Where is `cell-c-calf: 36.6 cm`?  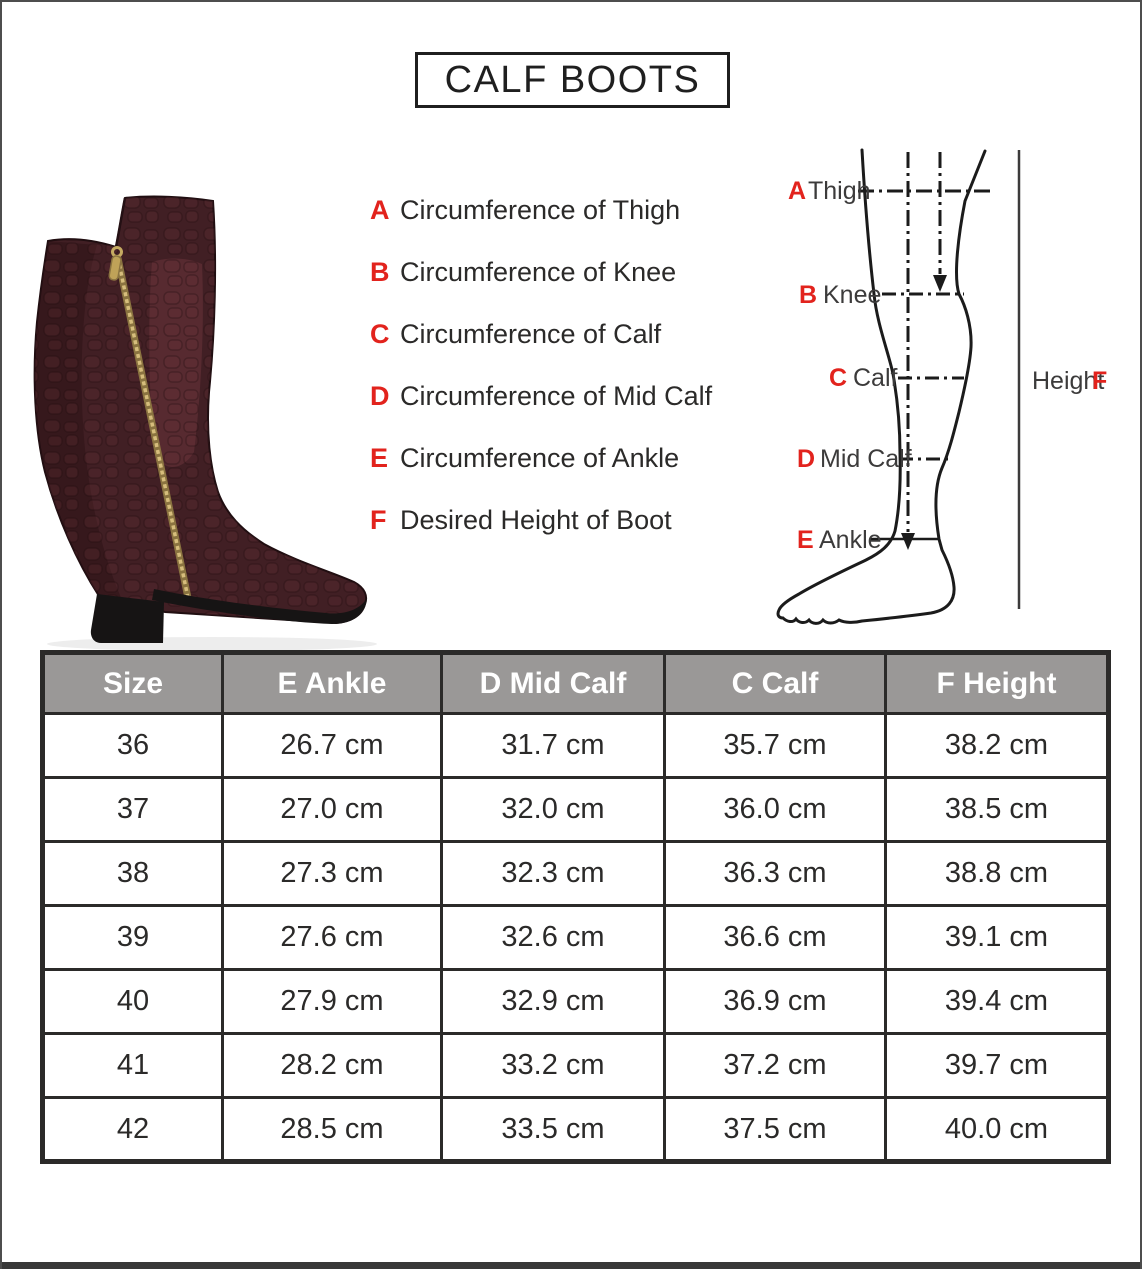
cell-c-calf: 36.6 cm is located at coordinates (775, 937).